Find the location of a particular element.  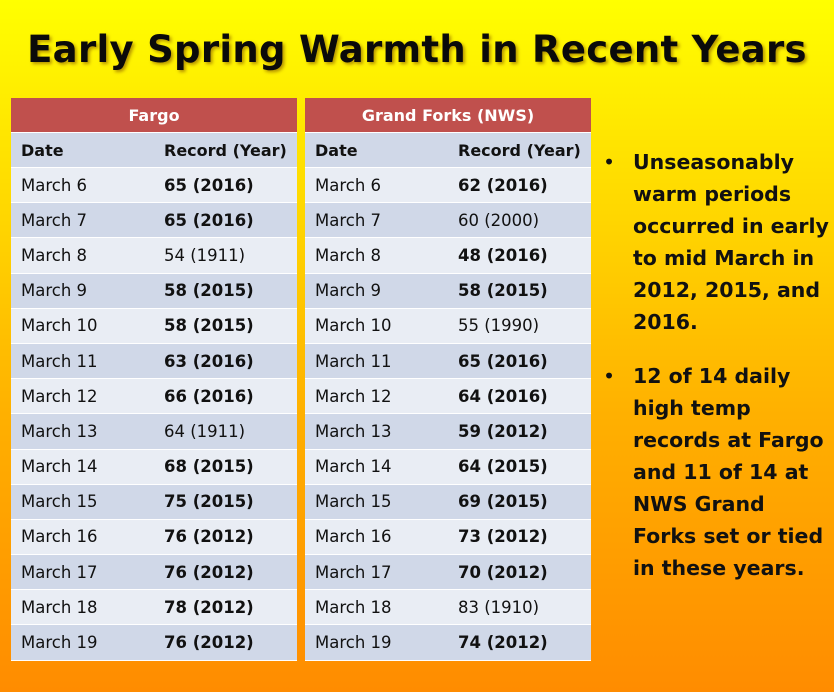

grand-forks-table-row: March 12 64 (2016) is located at coordinates (448, 396).